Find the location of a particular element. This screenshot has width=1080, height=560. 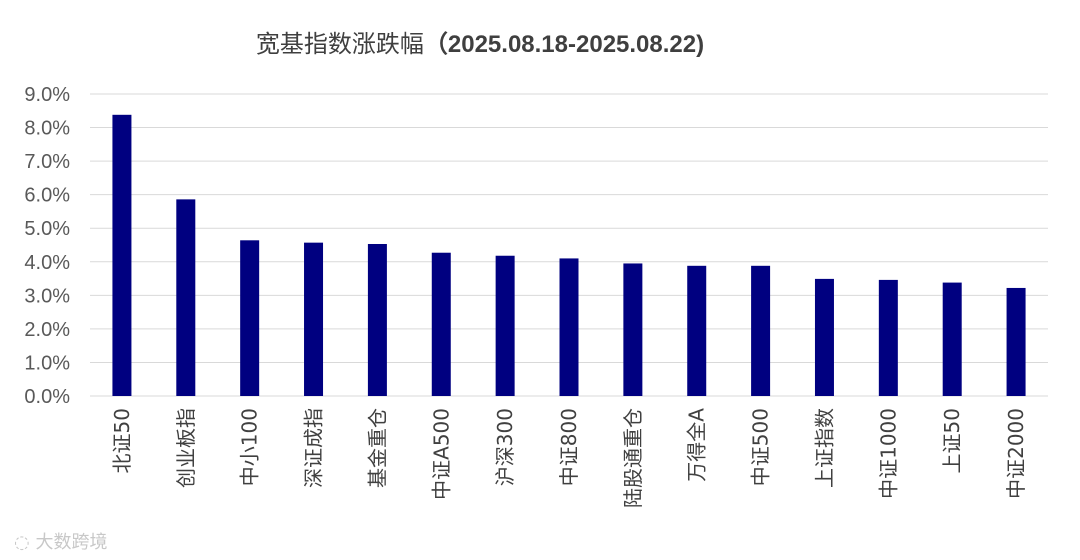

watermark-logo: ◌ 大数跨境 is located at coordinates (60, 541).